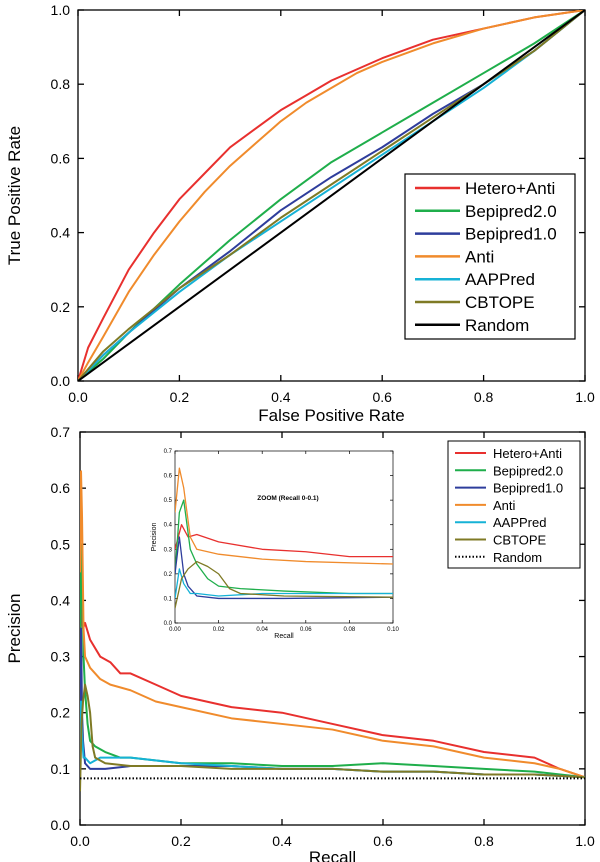  I want to click on inset-series-group, so click(284, 538).